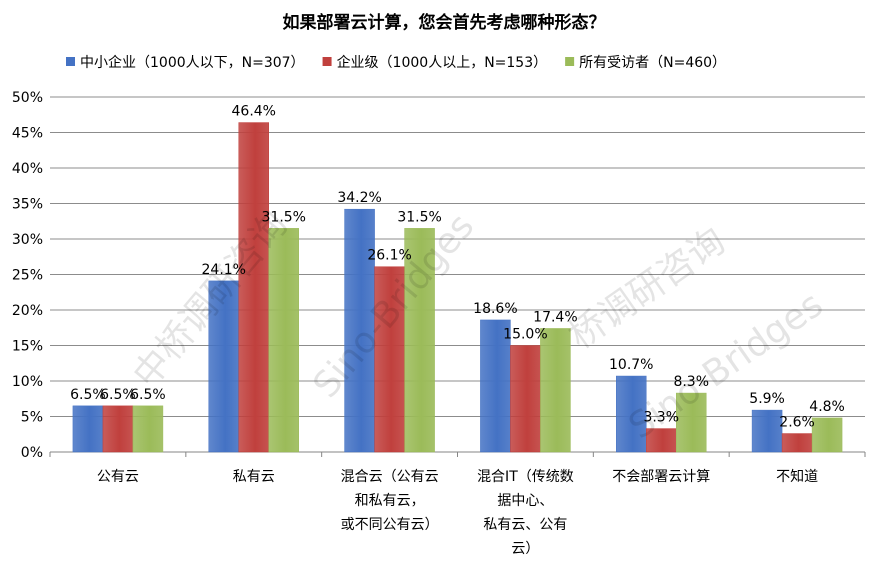  Describe the element at coordinates (442, 62) in the screenshot. I see `legend-label: 企业级（1000人以上，N=153）` at that location.